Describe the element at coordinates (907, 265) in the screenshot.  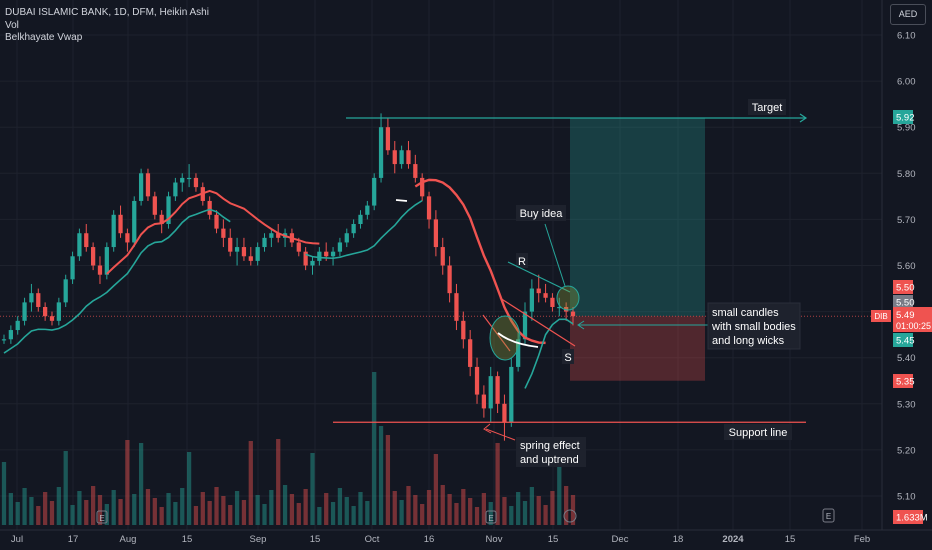
I see `price-axis-bg` at that location.